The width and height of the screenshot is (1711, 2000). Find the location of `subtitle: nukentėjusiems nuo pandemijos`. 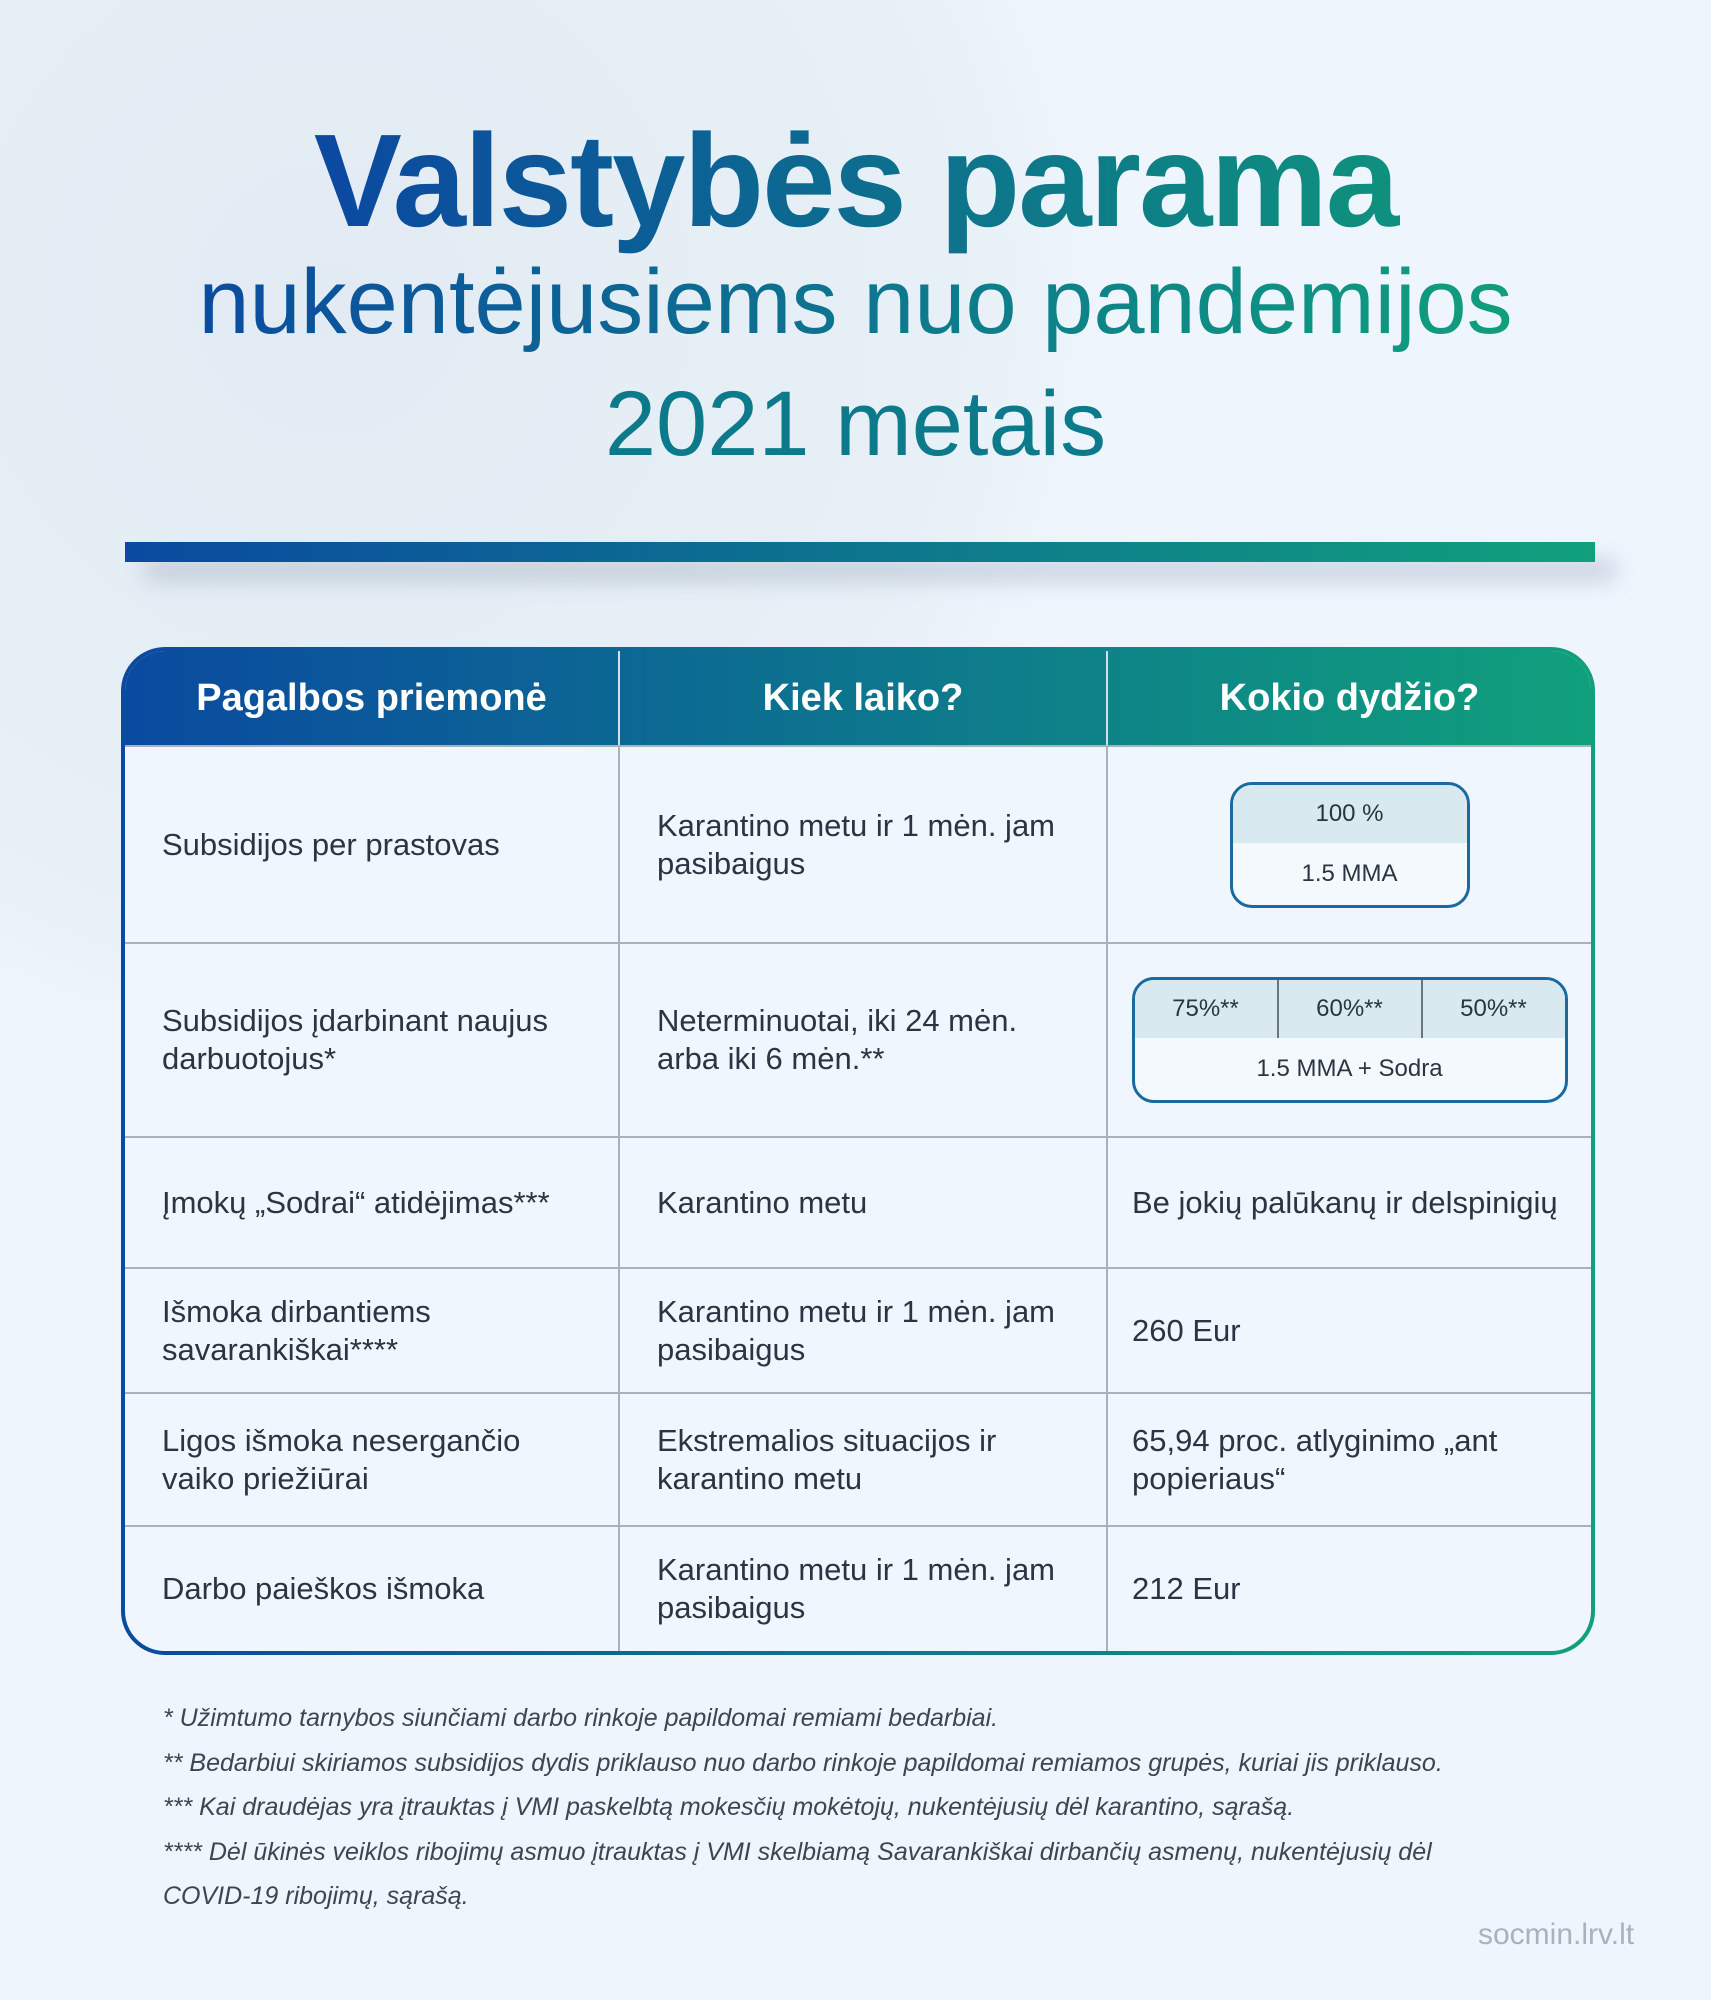

subtitle: nukentėjusiems nuo pandemijos is located at coordinates (855, 302).